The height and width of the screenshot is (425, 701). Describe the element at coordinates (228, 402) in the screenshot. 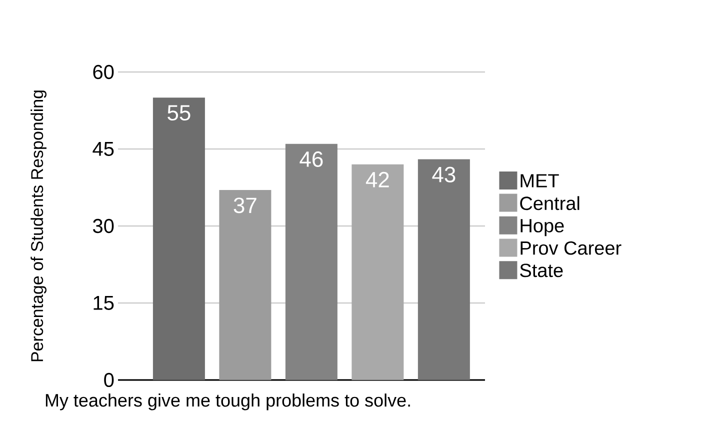

I see `x-axis-title: My teachers give me tough problems to solve.` at that location.